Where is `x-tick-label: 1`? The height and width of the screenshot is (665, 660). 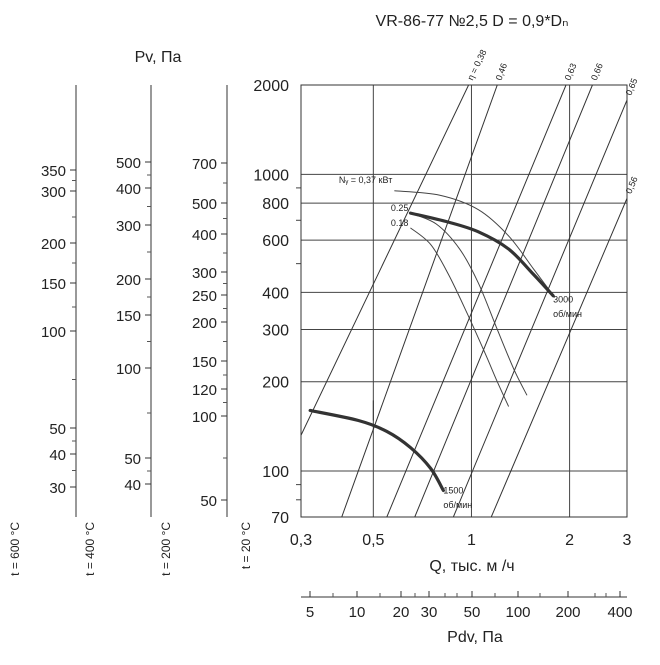 x-tick-label: 1 is located at coordinates (471, 540).